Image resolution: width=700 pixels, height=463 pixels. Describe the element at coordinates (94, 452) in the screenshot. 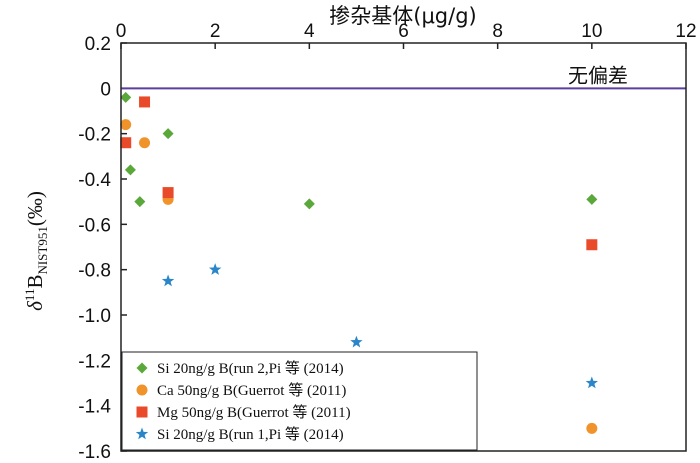

I see `y-tick-label: -1.6` at that location.